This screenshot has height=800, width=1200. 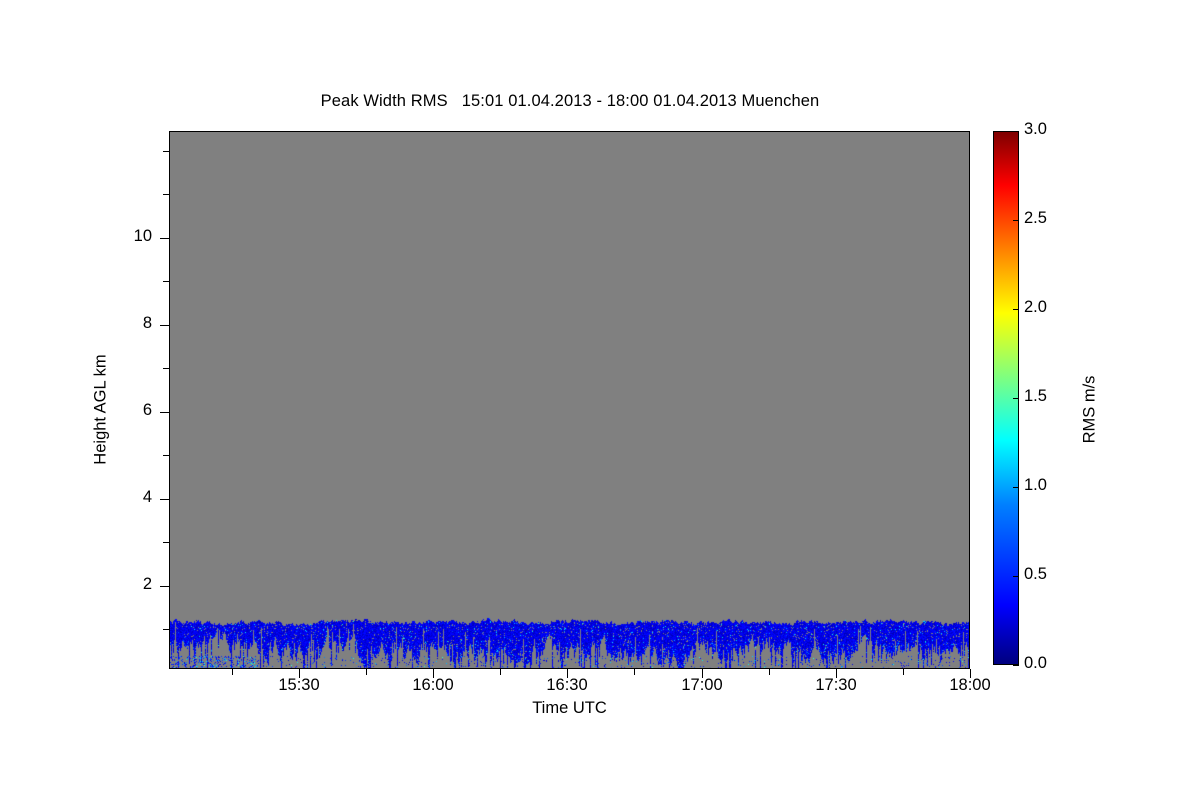 I want to click on x-tick-label: 15:30, so click(x=299, y=685).